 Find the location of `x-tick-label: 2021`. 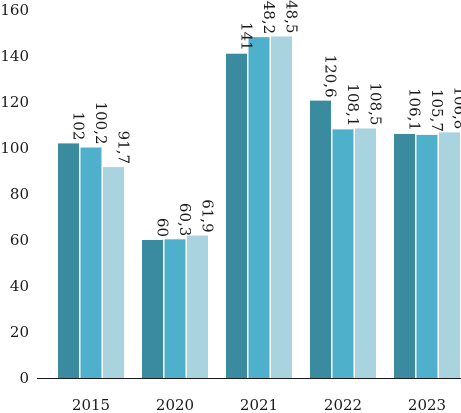

x-tick-label: 2021 is located at coordinates (259, 404).